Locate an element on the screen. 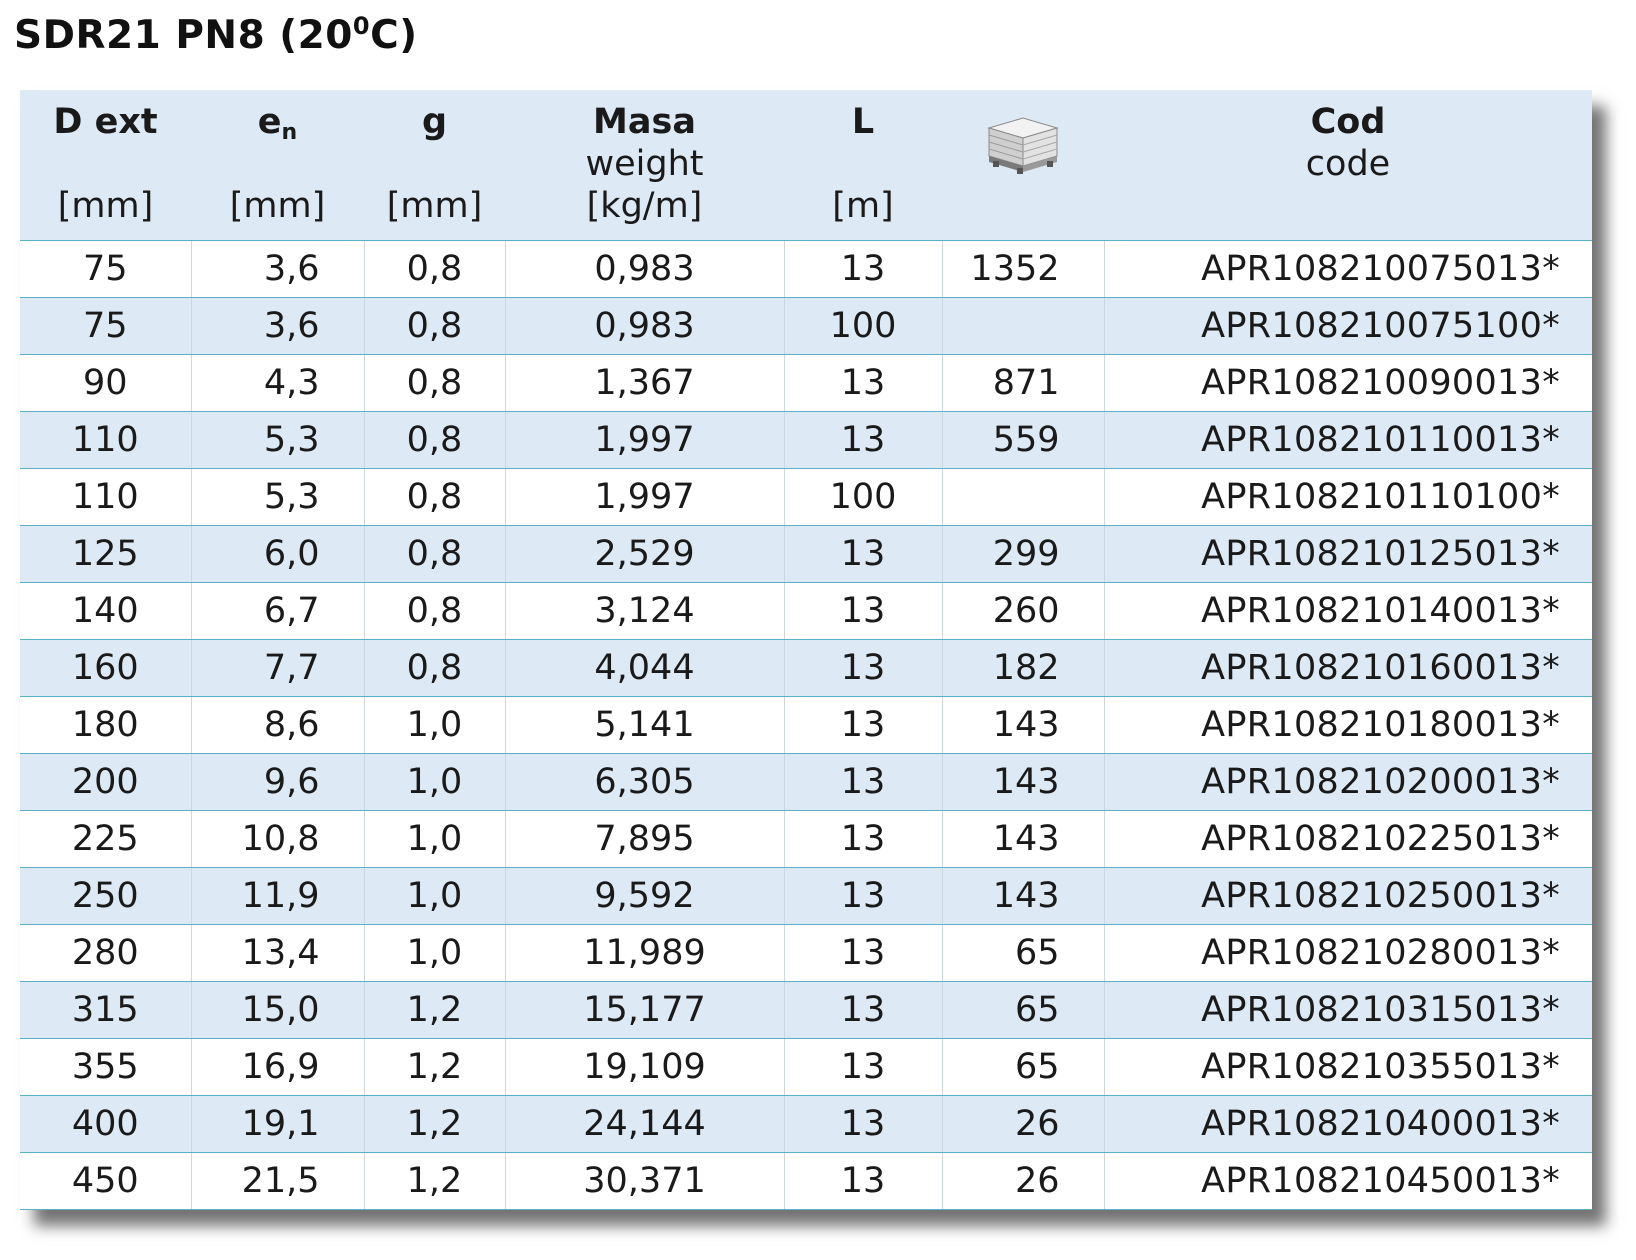 This screenshot has height=1260, width=1636. table-row: 400 19,1 1,2 24,144 13 26 APR108210400013* is located at coordinates (806, 1124).